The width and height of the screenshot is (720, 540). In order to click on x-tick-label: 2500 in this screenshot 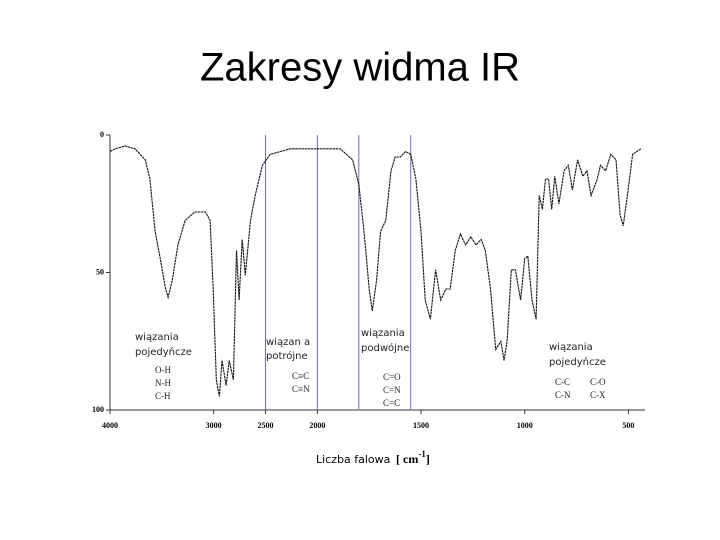, I will do `click(266, 425)`.